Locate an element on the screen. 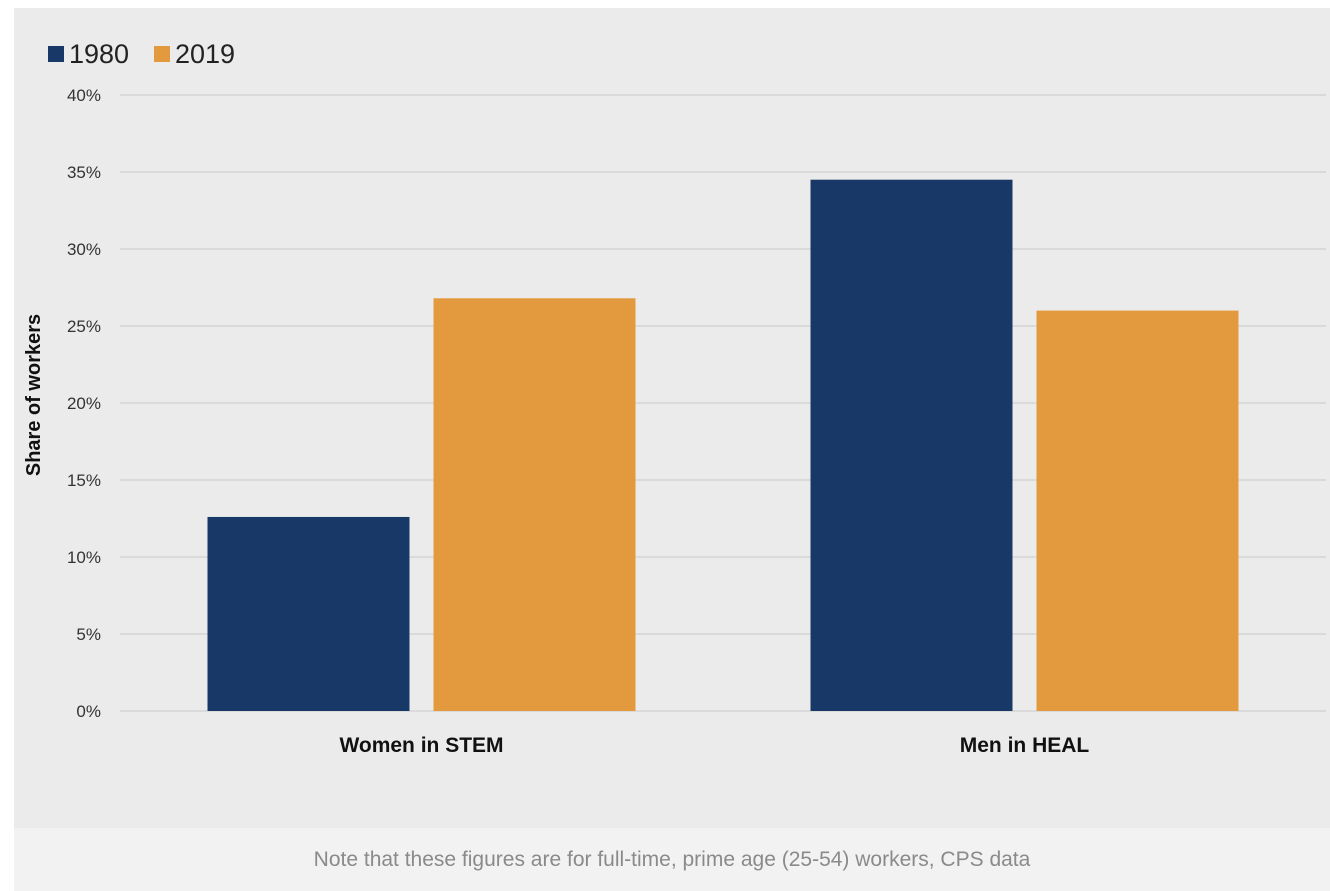 The image size is (1330, 891). y-tick-label: 20% is located at coordinates (84, 403).